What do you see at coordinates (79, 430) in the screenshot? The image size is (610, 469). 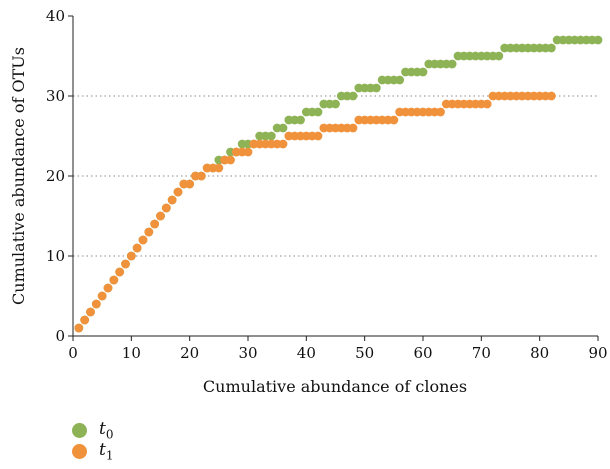 I see `legend-swatch-t0` at bounding box center [79, 430].